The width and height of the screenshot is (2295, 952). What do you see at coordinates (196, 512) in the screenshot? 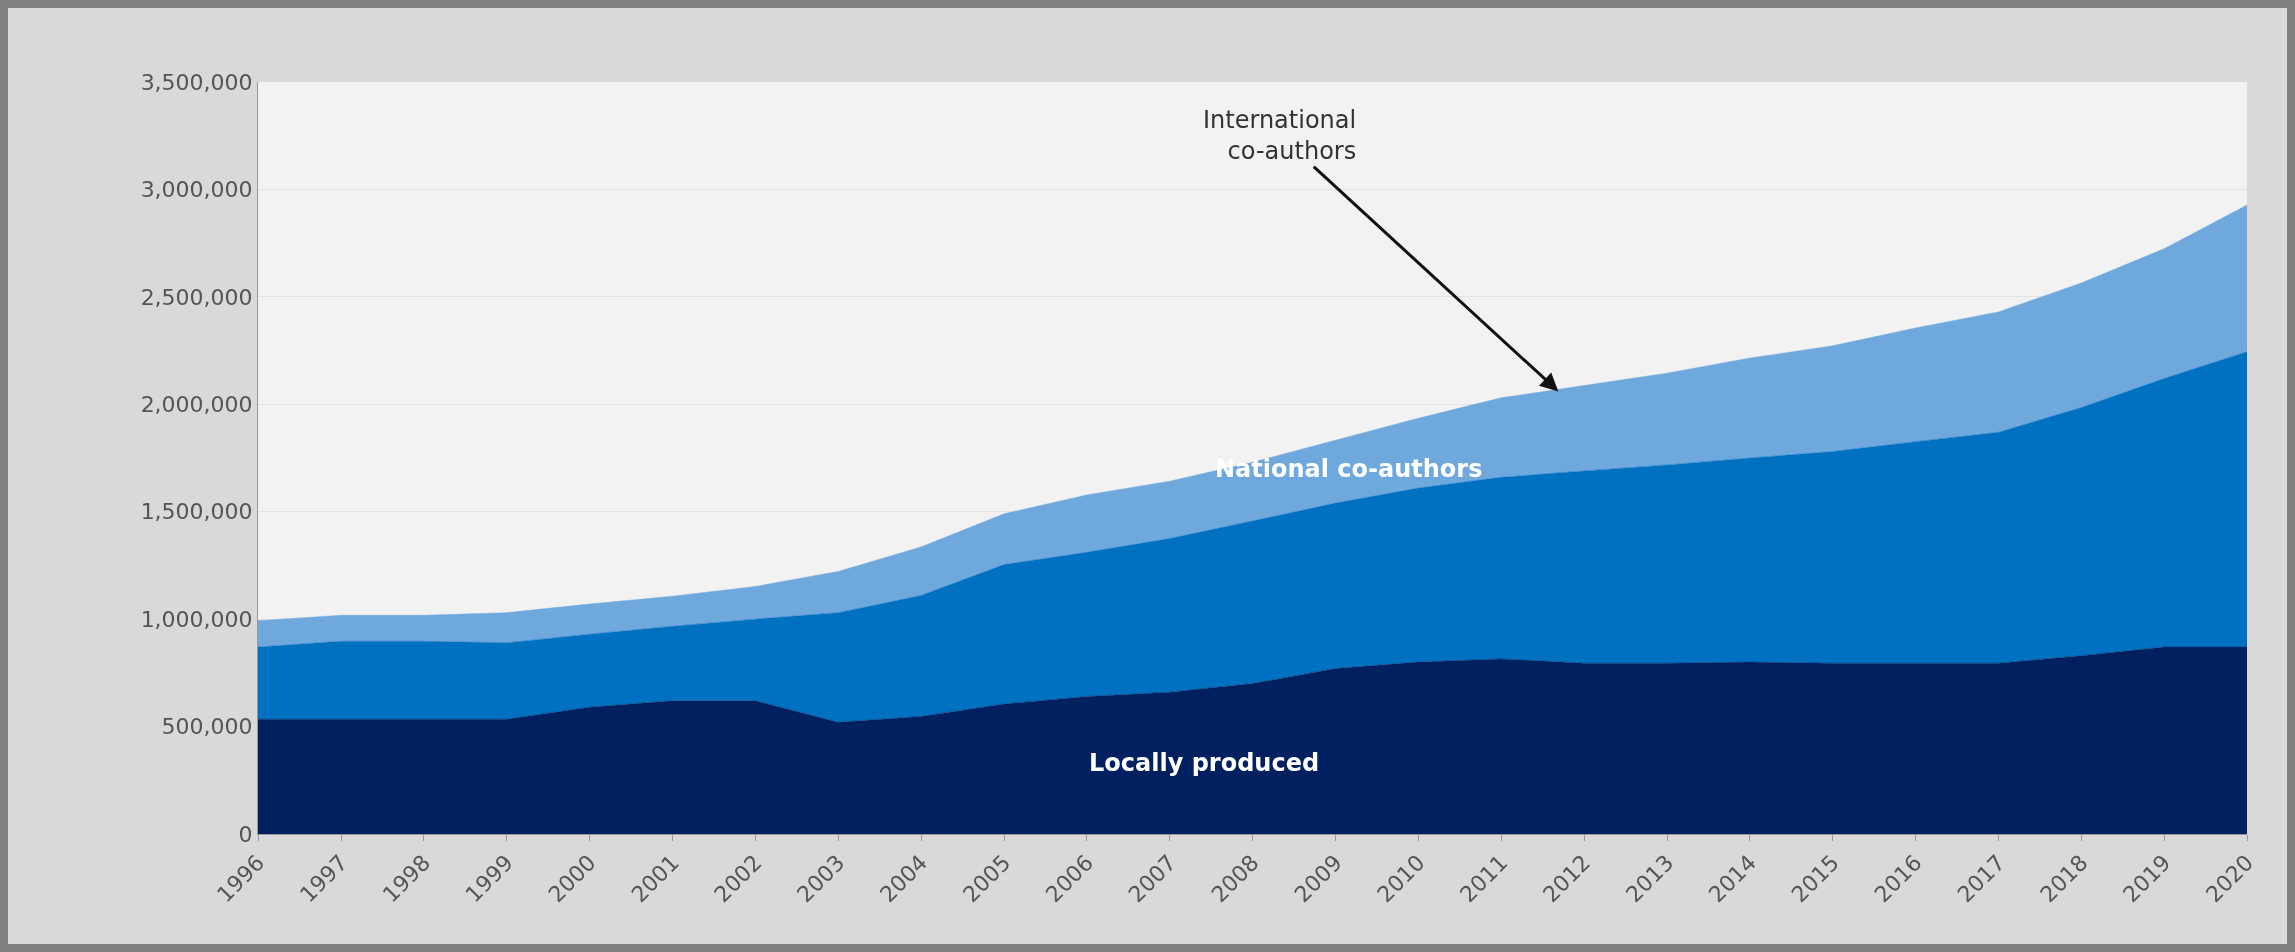
I see `y-tick-label: 1,500,000` at bounding box center [196, 512].